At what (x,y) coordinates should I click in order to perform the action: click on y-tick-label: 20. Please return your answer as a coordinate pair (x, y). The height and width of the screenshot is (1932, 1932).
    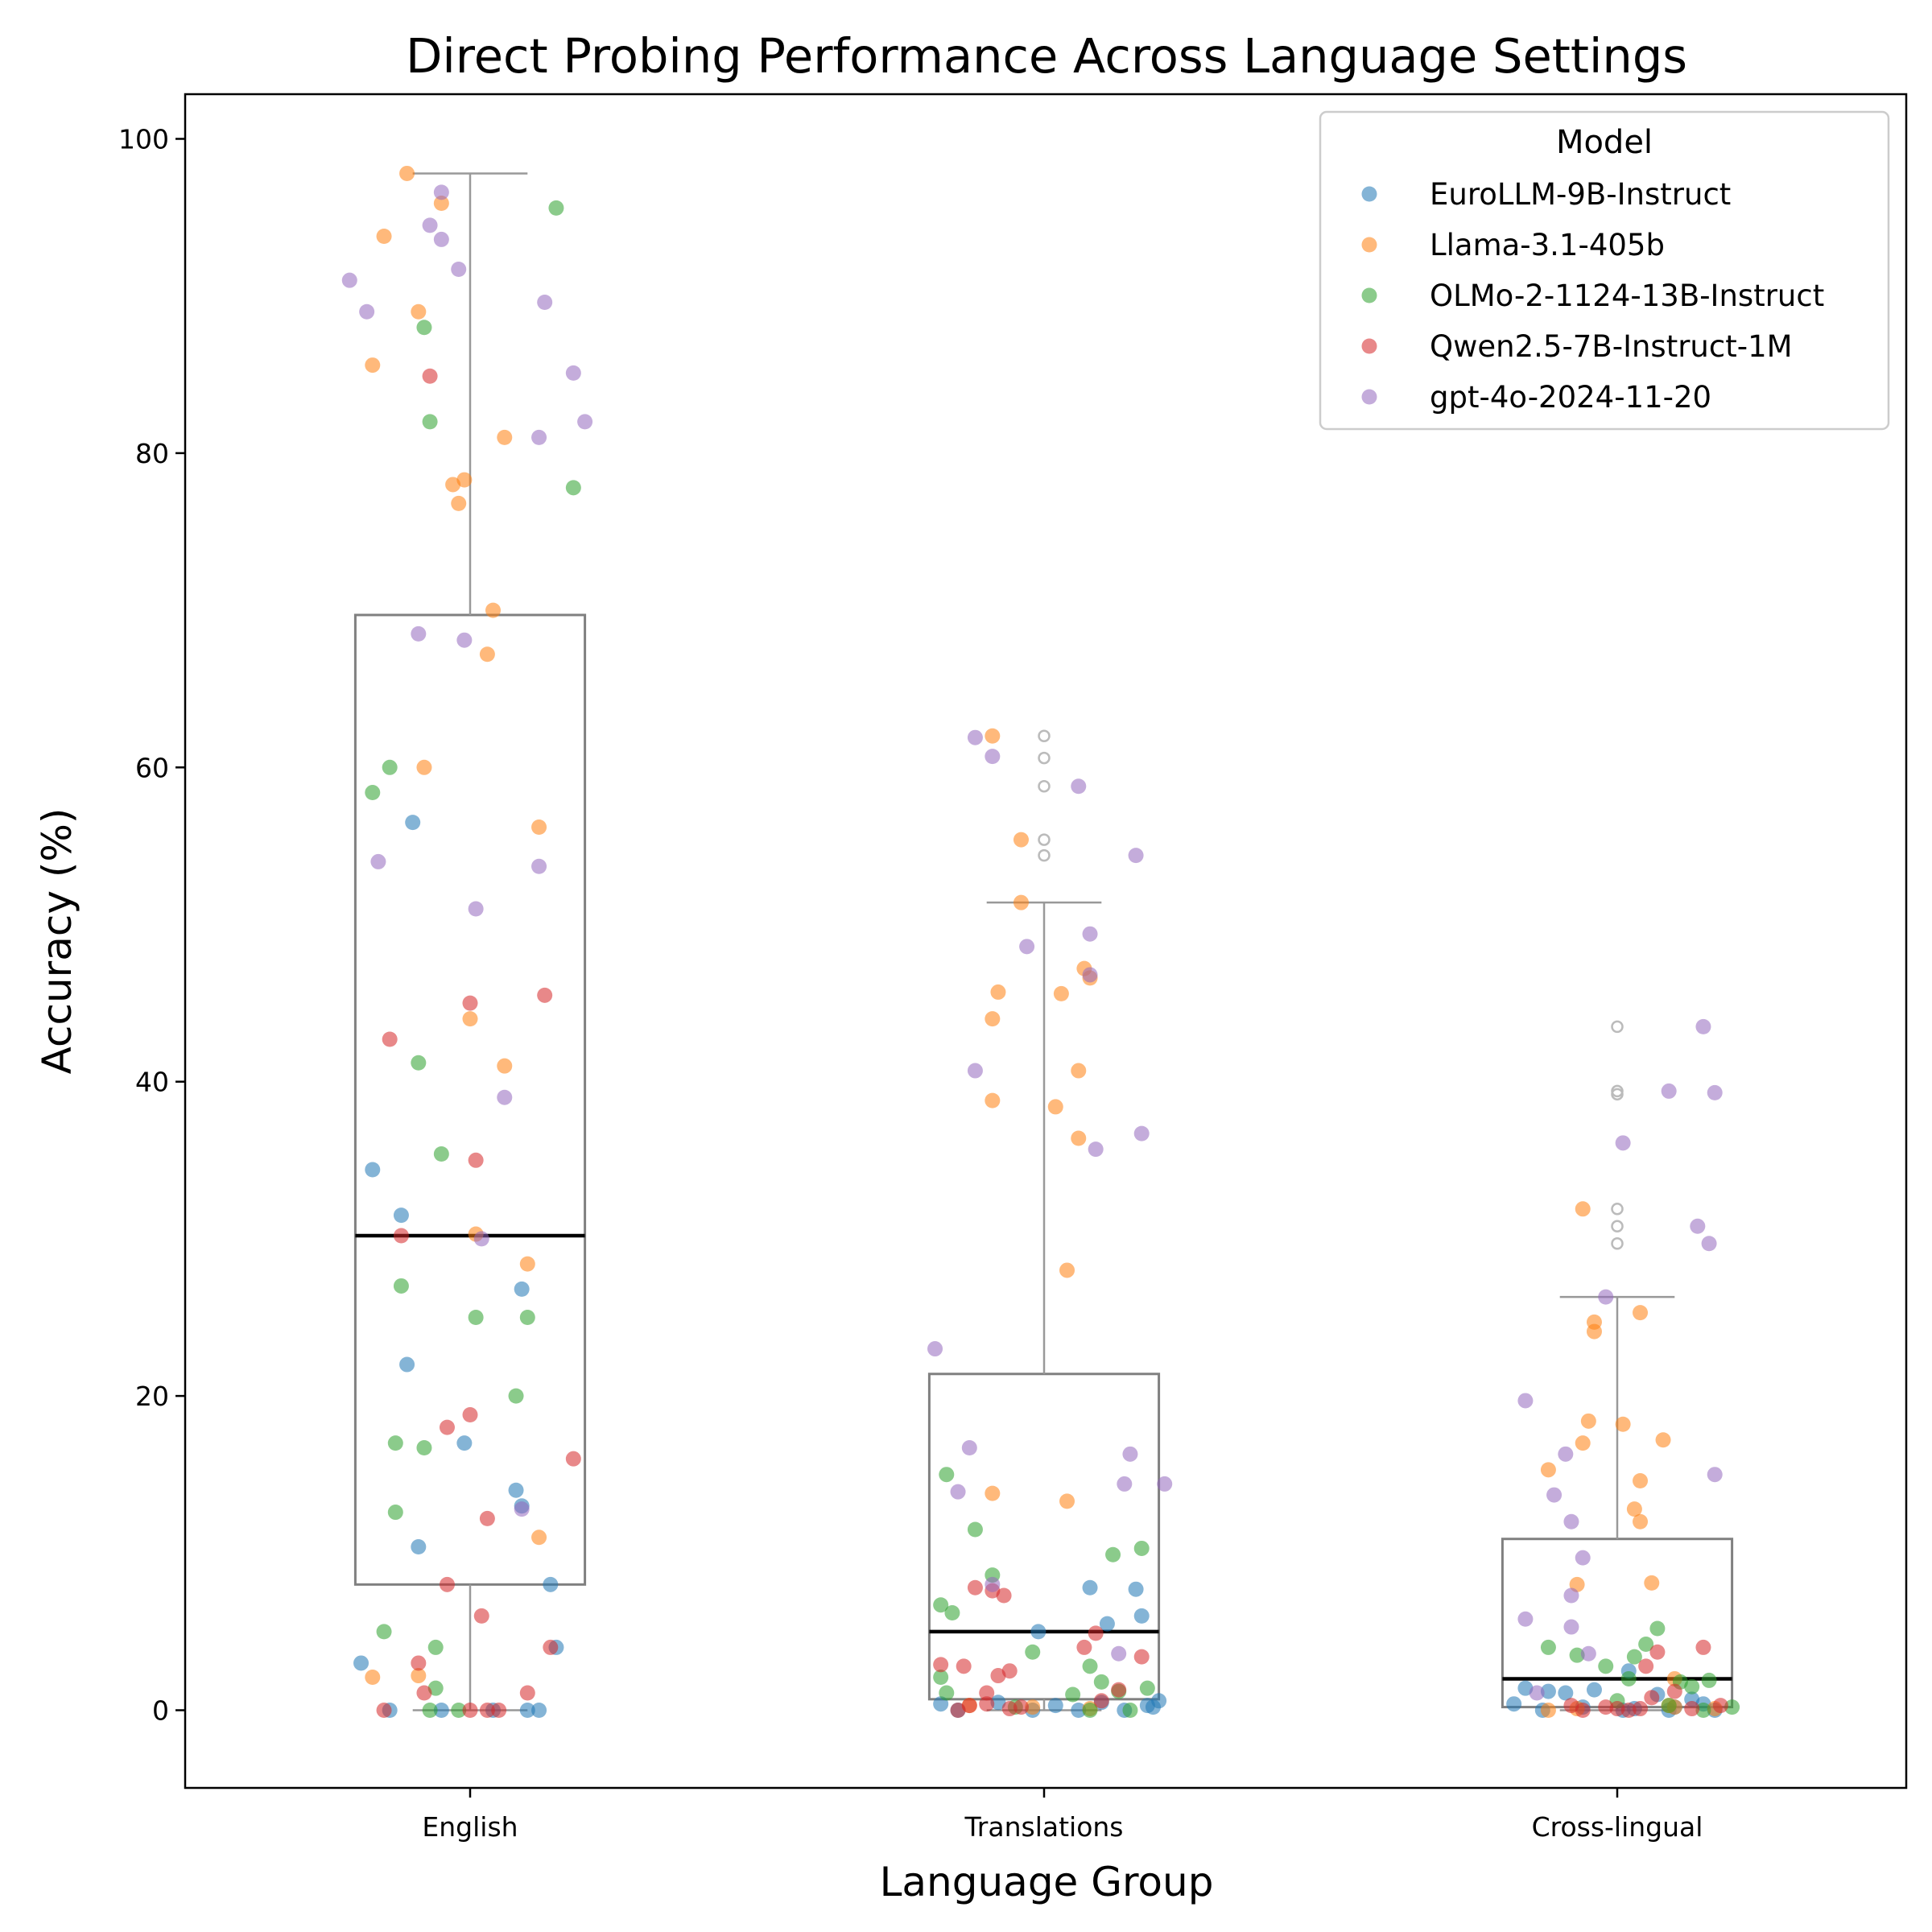
    Looking at the image, I should click on (152, 1396).